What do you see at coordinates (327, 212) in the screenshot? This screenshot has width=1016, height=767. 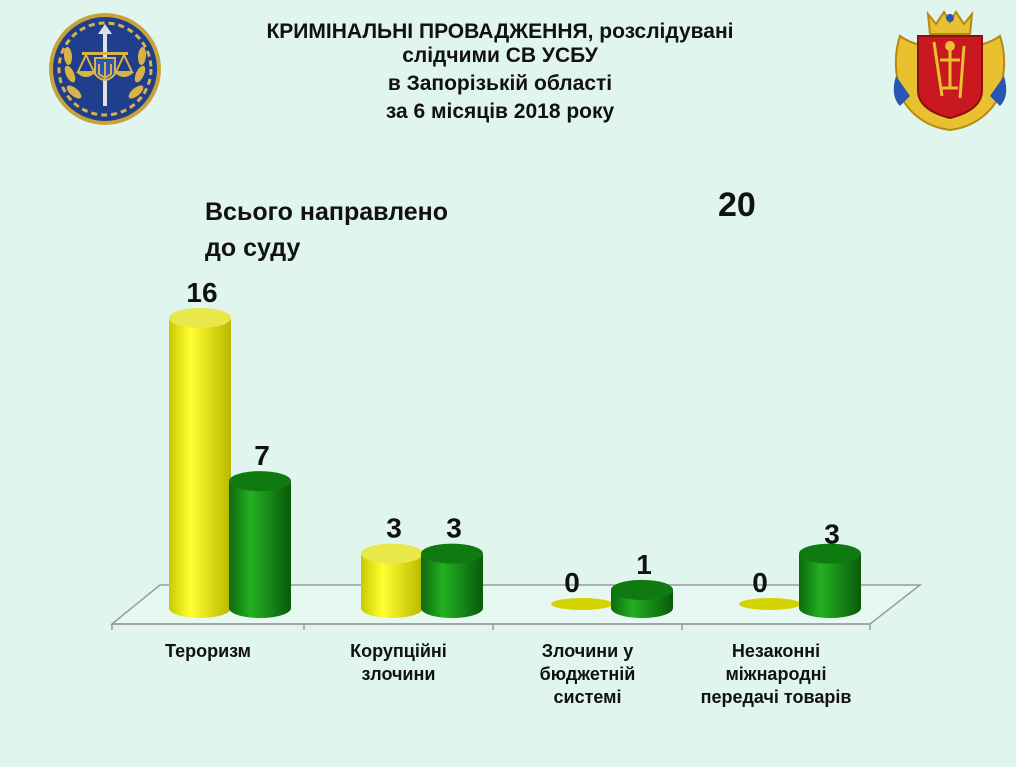 I see `total-label-line-1: Всього направлено` at bounding box center [327, 212].